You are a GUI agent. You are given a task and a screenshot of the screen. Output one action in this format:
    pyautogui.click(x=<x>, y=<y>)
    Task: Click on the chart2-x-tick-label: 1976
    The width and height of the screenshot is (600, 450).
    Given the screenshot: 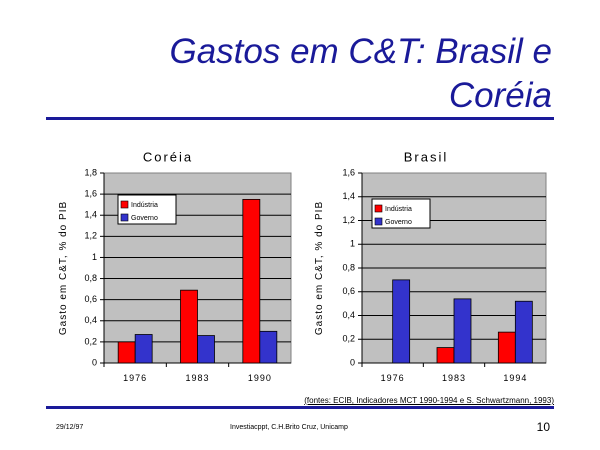 What is the action you would take?
    pyautogui.click(x=393, y=378)
    